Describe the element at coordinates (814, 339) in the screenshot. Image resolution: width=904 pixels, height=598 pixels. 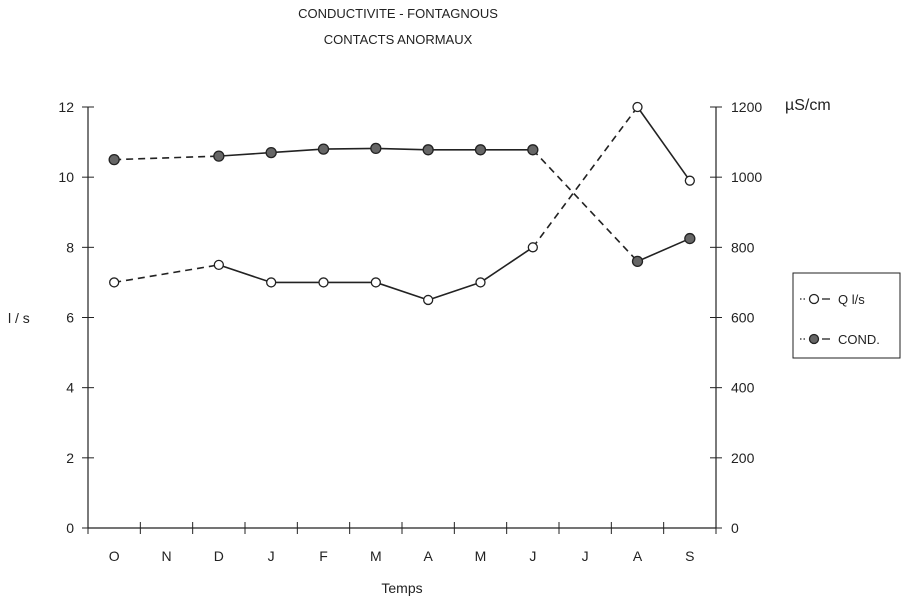
I see `legend-cond-marker` at that location.